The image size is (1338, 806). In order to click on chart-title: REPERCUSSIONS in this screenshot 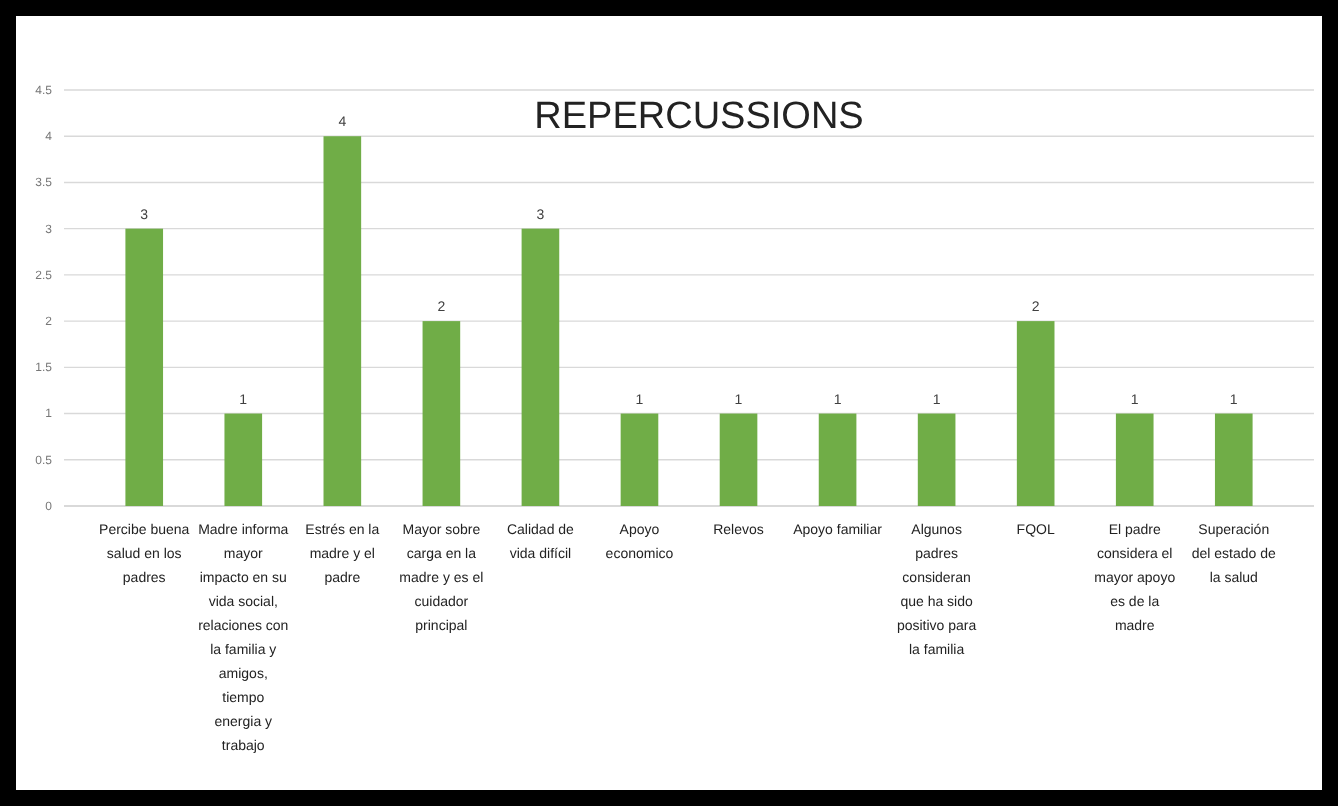, I will do `click(699, 117)`.